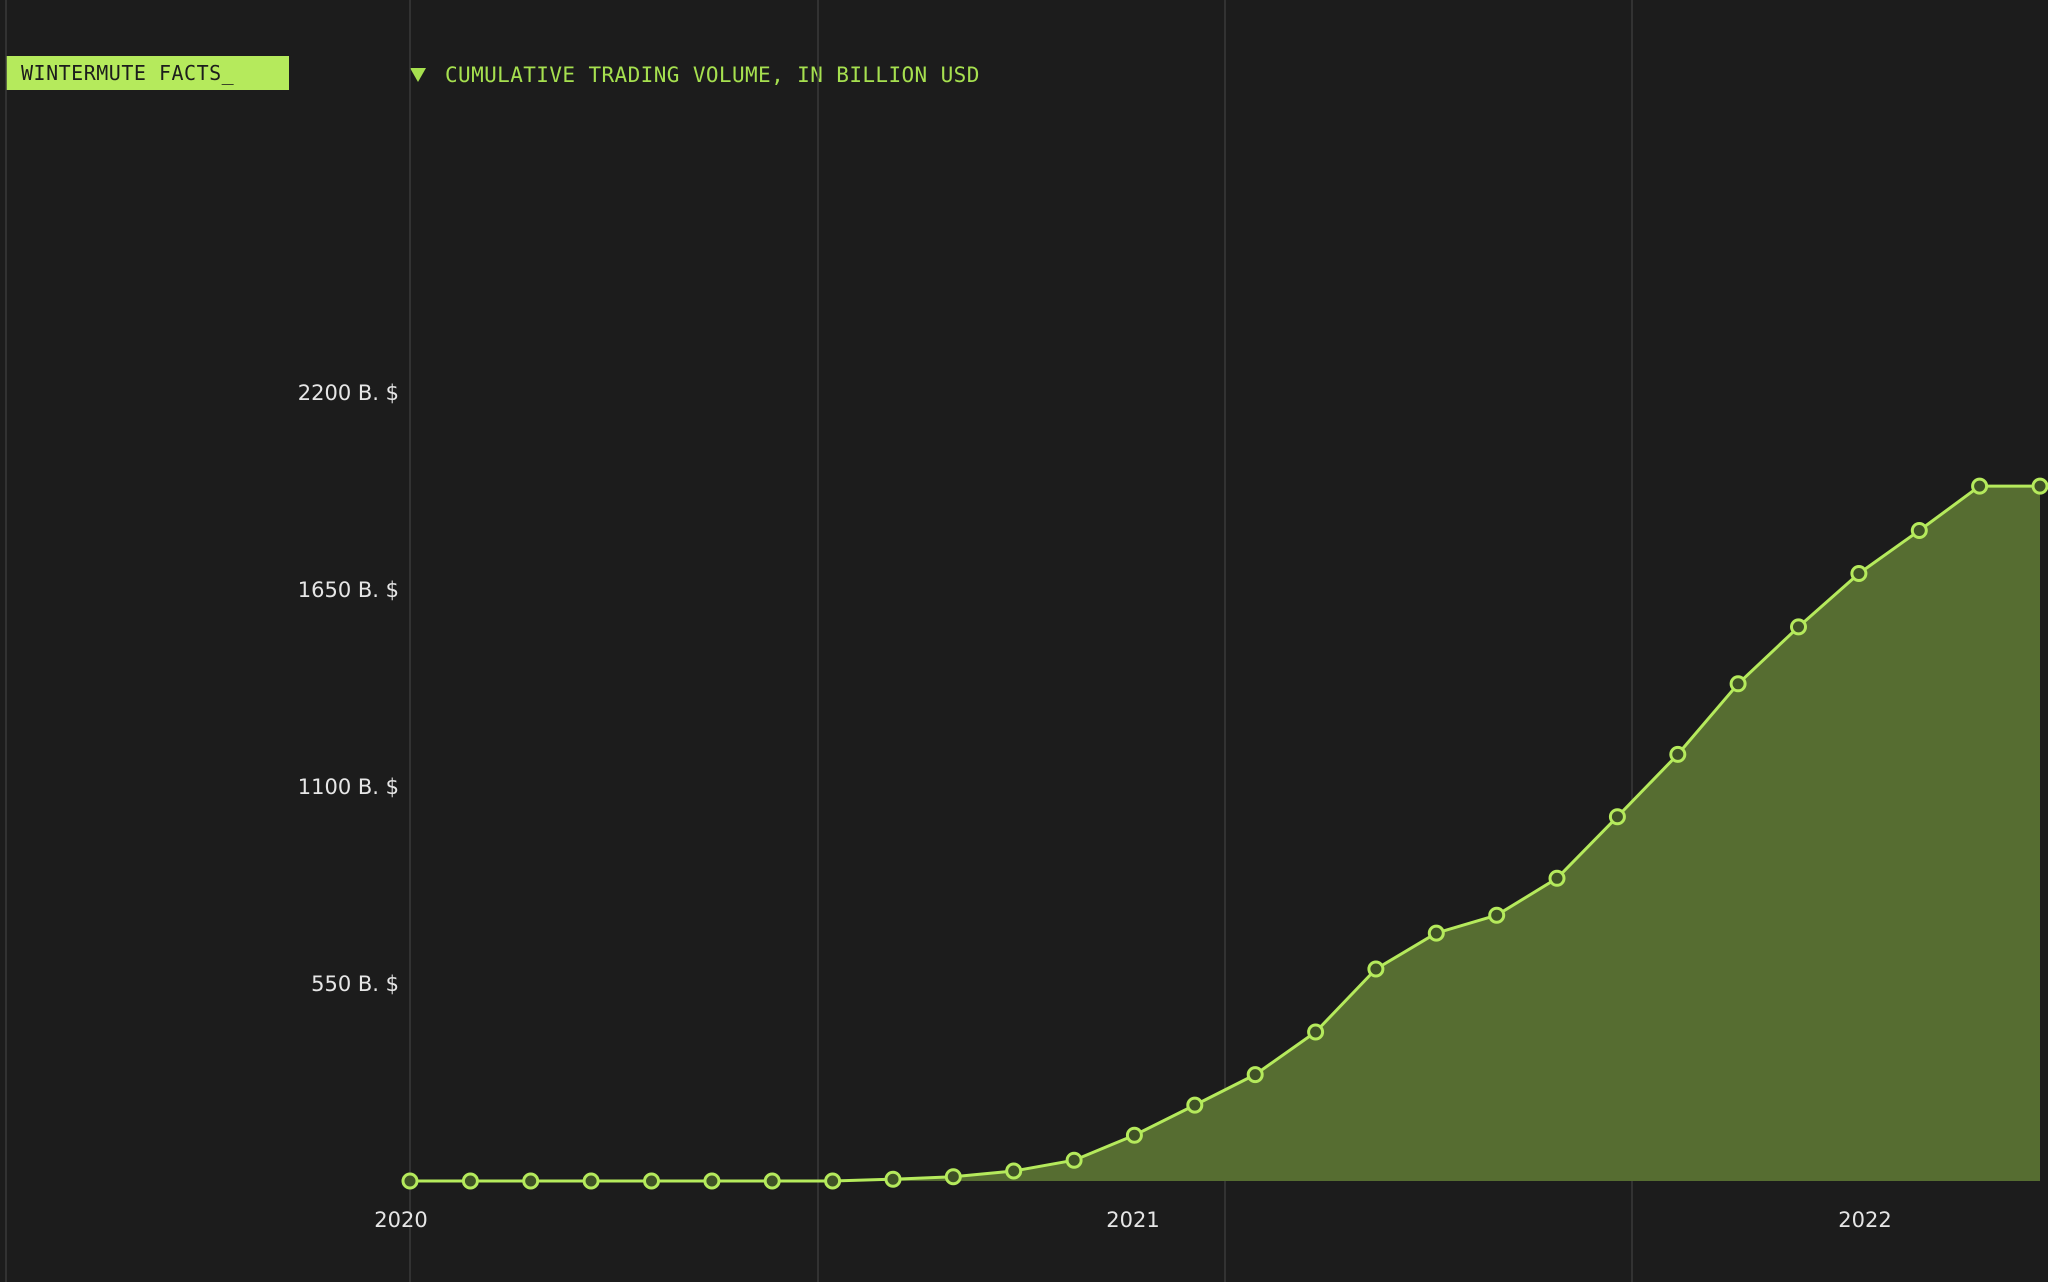  Describe the element at coordinates (348, 787) in the screenshot. I see `y-tick-label: 1100 B. $` at that location.